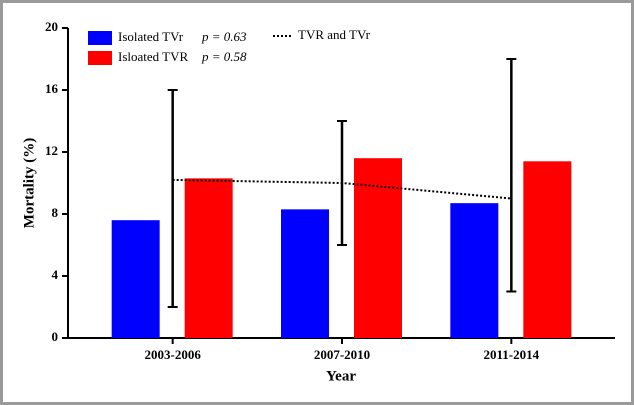  Describe the element at coordinates (172, 354) in the screenshot. I see `x-tick-label: 2003-2006` at that location.